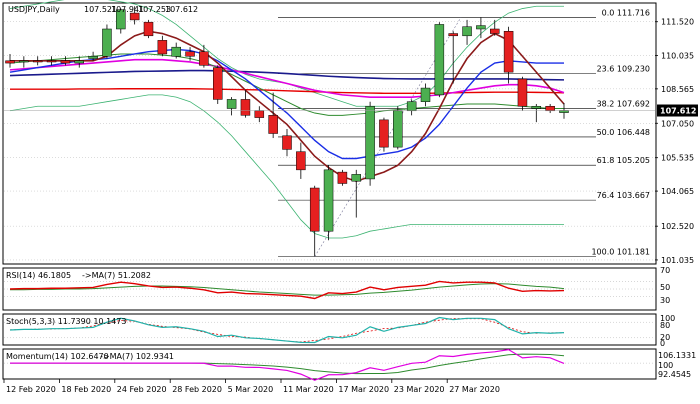 The width and height of the screenshot is (700, 404). What do you see at coordinates (474, 389) in the screenshot?
I see `date-label: 27 Mar 2020` at bounding box center [474, 389].